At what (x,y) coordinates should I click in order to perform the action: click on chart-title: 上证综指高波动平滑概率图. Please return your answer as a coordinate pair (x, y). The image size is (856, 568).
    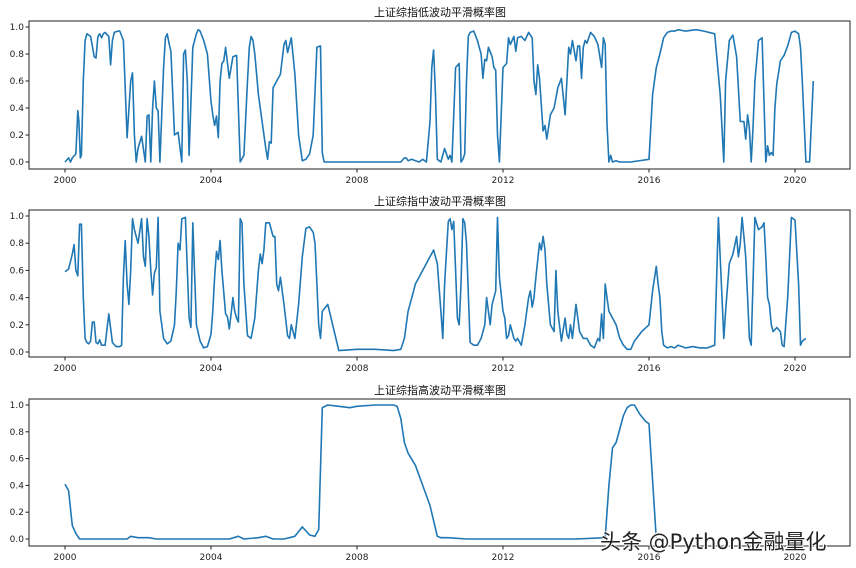
    Looking at the image, I should click on (440, 390).